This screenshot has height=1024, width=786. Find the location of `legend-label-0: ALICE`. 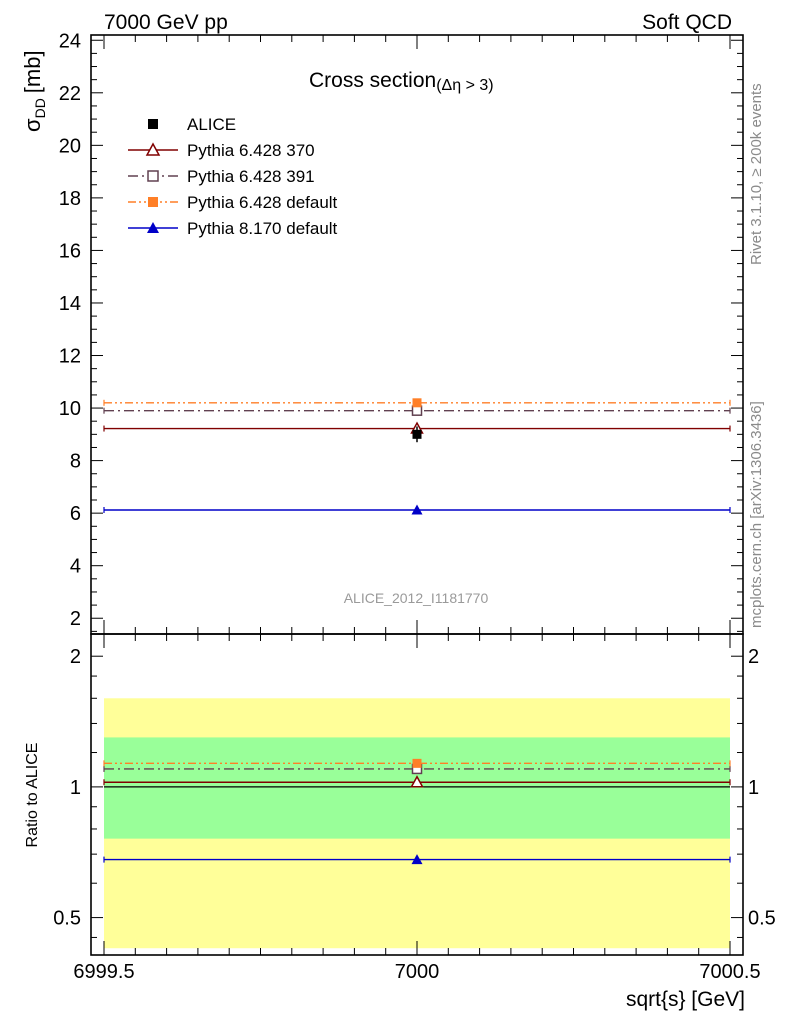

legend-label-0: ALICE is located at coordinates (211, 124).